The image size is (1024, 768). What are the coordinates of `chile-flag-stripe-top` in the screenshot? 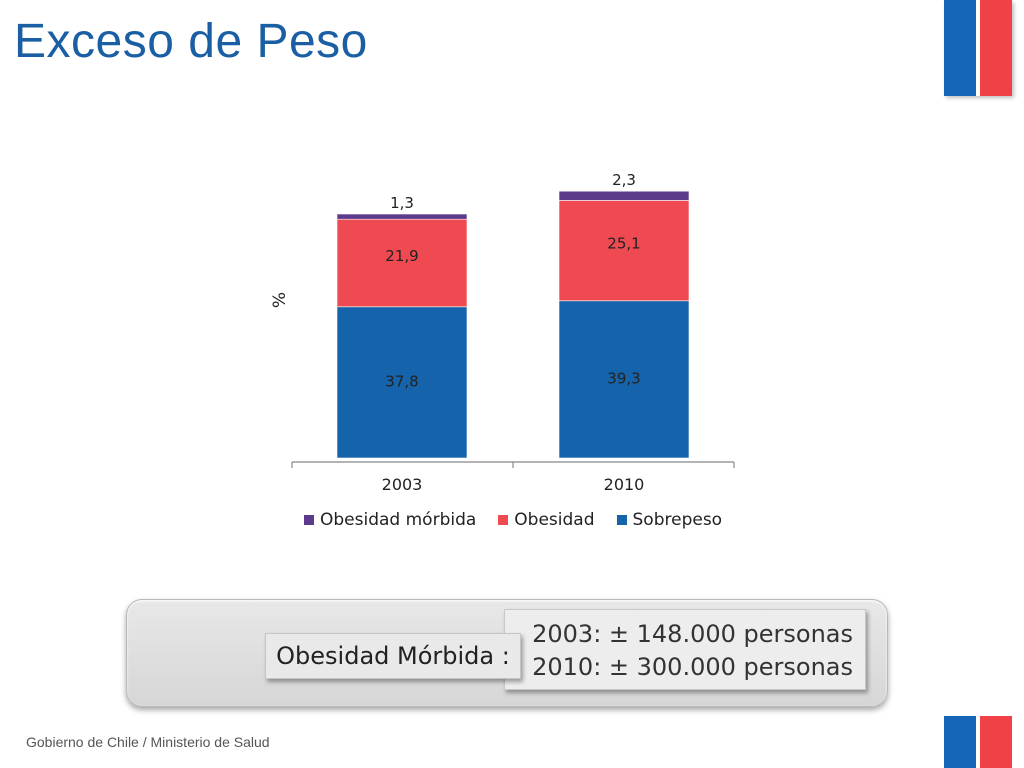 It's located at (978, 48).